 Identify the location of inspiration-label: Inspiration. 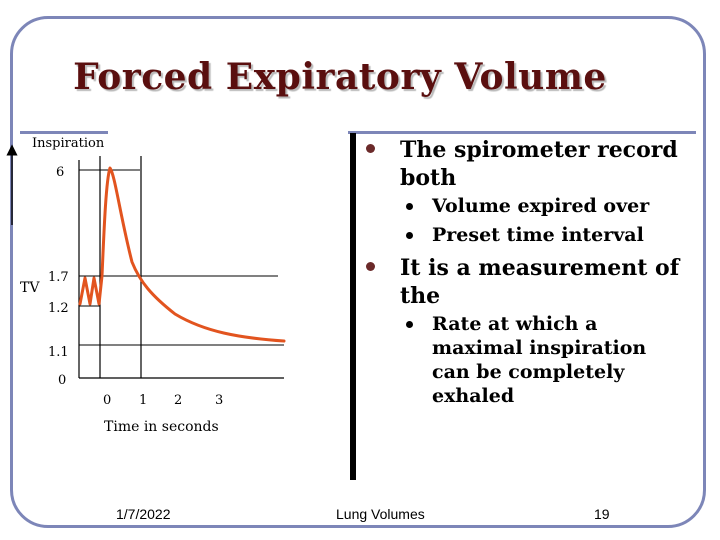
(68, 143).